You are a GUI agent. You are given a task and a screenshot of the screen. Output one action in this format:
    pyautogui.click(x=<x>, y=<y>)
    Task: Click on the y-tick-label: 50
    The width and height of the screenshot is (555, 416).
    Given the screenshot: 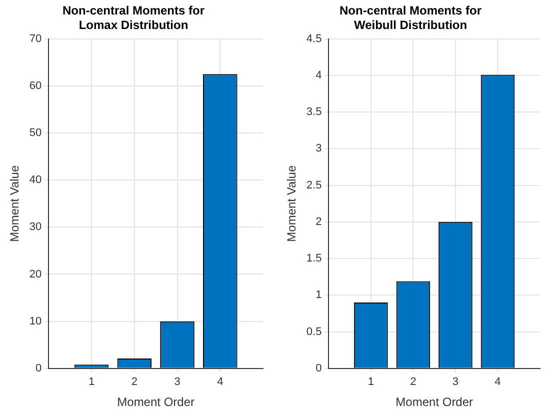 What is the action you would take?
    pyautogui.click(x=35, y=133)
    